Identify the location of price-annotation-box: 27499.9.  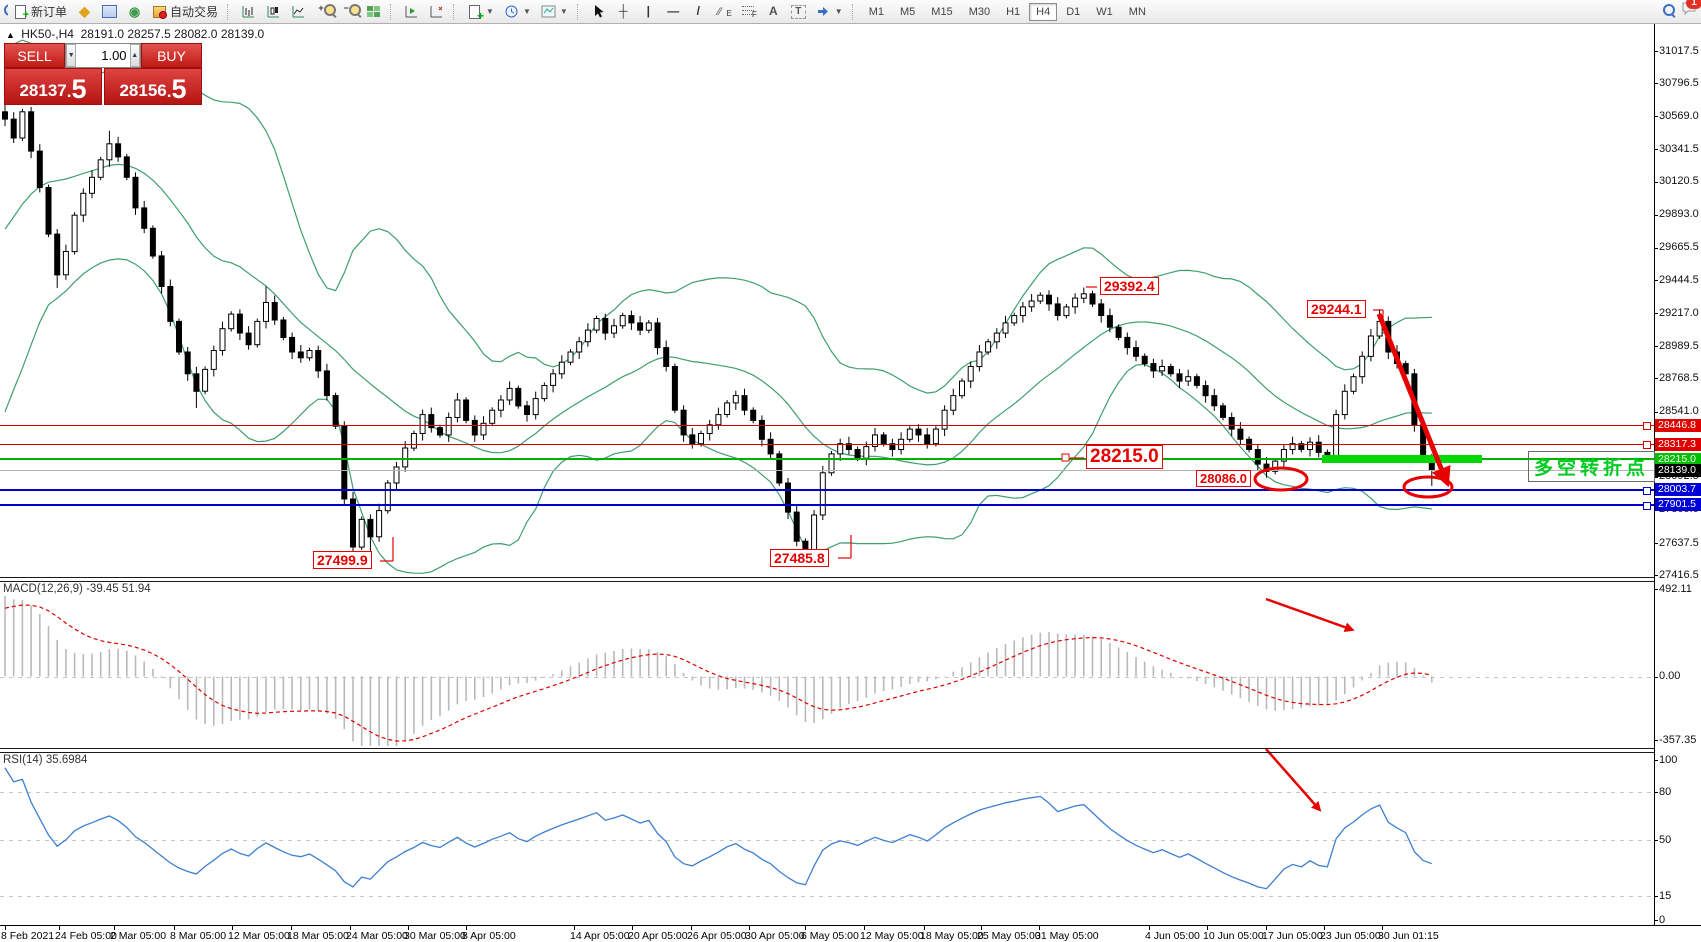
(342, 560).